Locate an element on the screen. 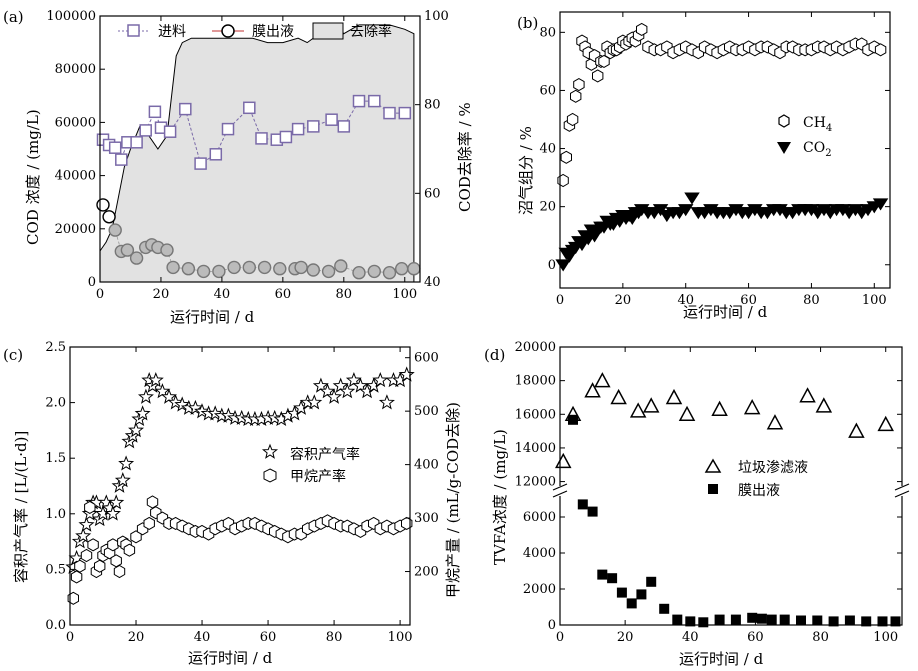 This screenshot has height=671, width=918. panel-a-right-ytick-label: 100 is located at coordinates (436, 16).